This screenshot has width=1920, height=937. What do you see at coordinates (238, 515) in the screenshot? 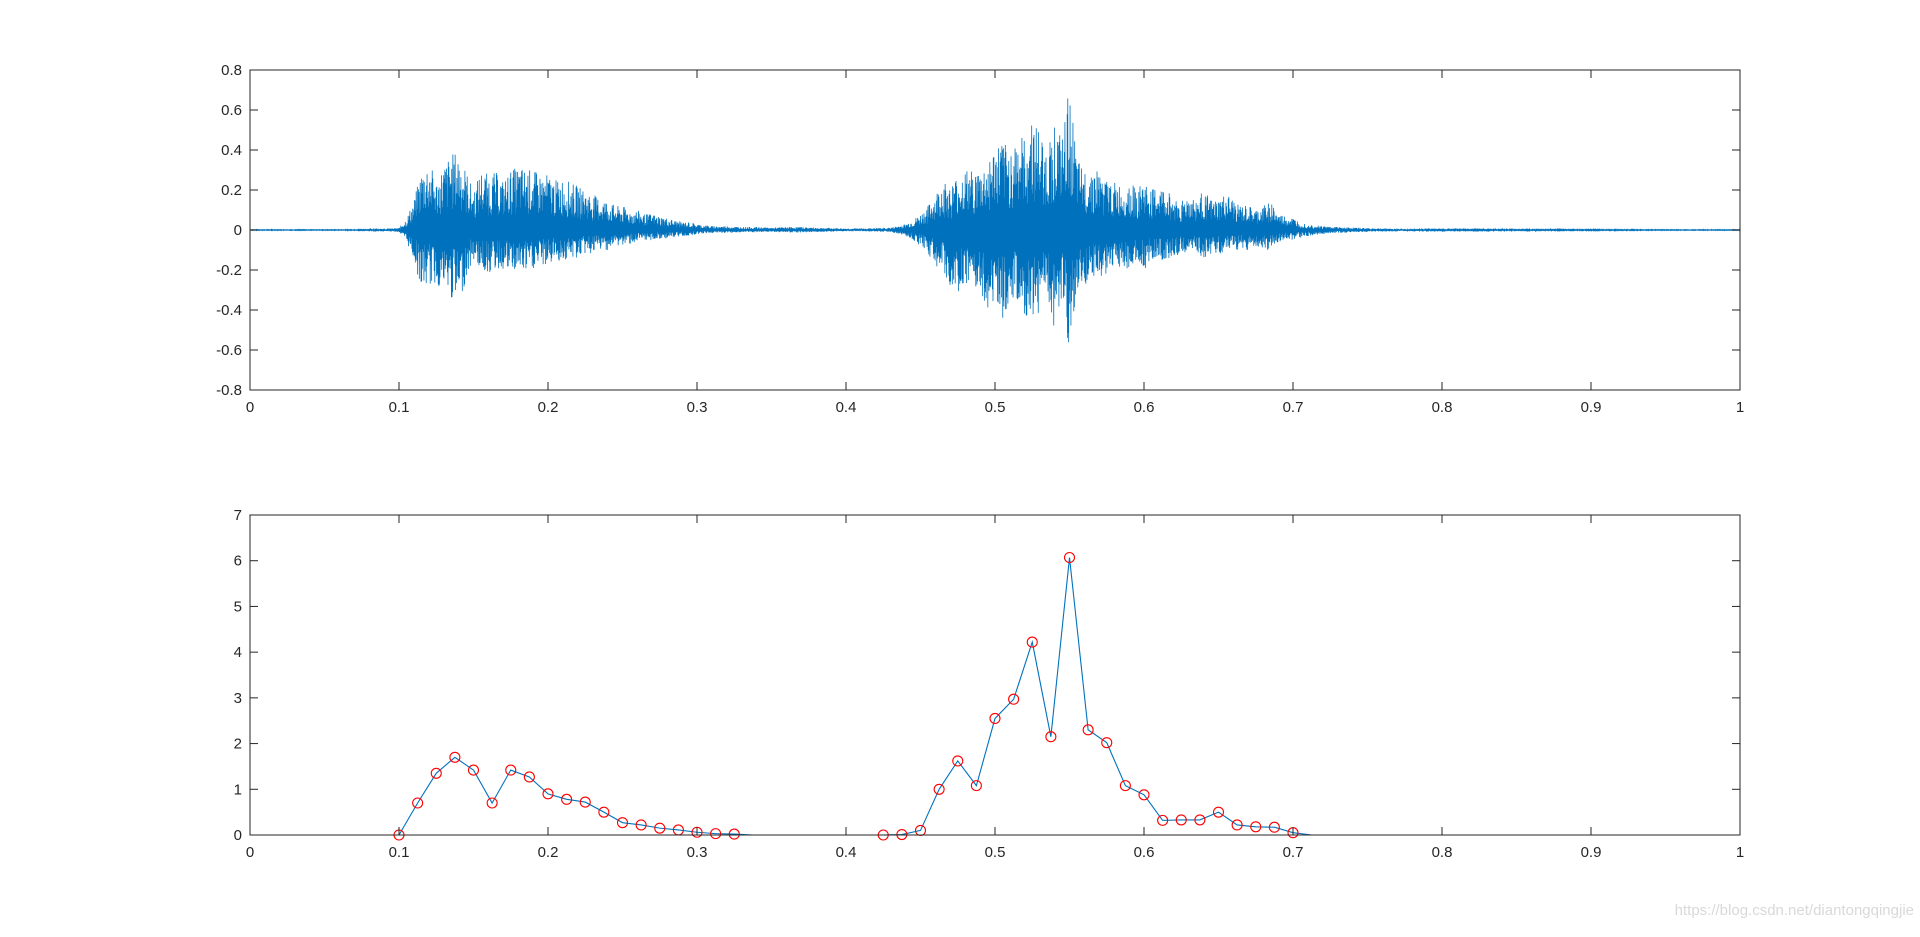
I see `y-tick-label: 7` at bounding box center [238, 515].